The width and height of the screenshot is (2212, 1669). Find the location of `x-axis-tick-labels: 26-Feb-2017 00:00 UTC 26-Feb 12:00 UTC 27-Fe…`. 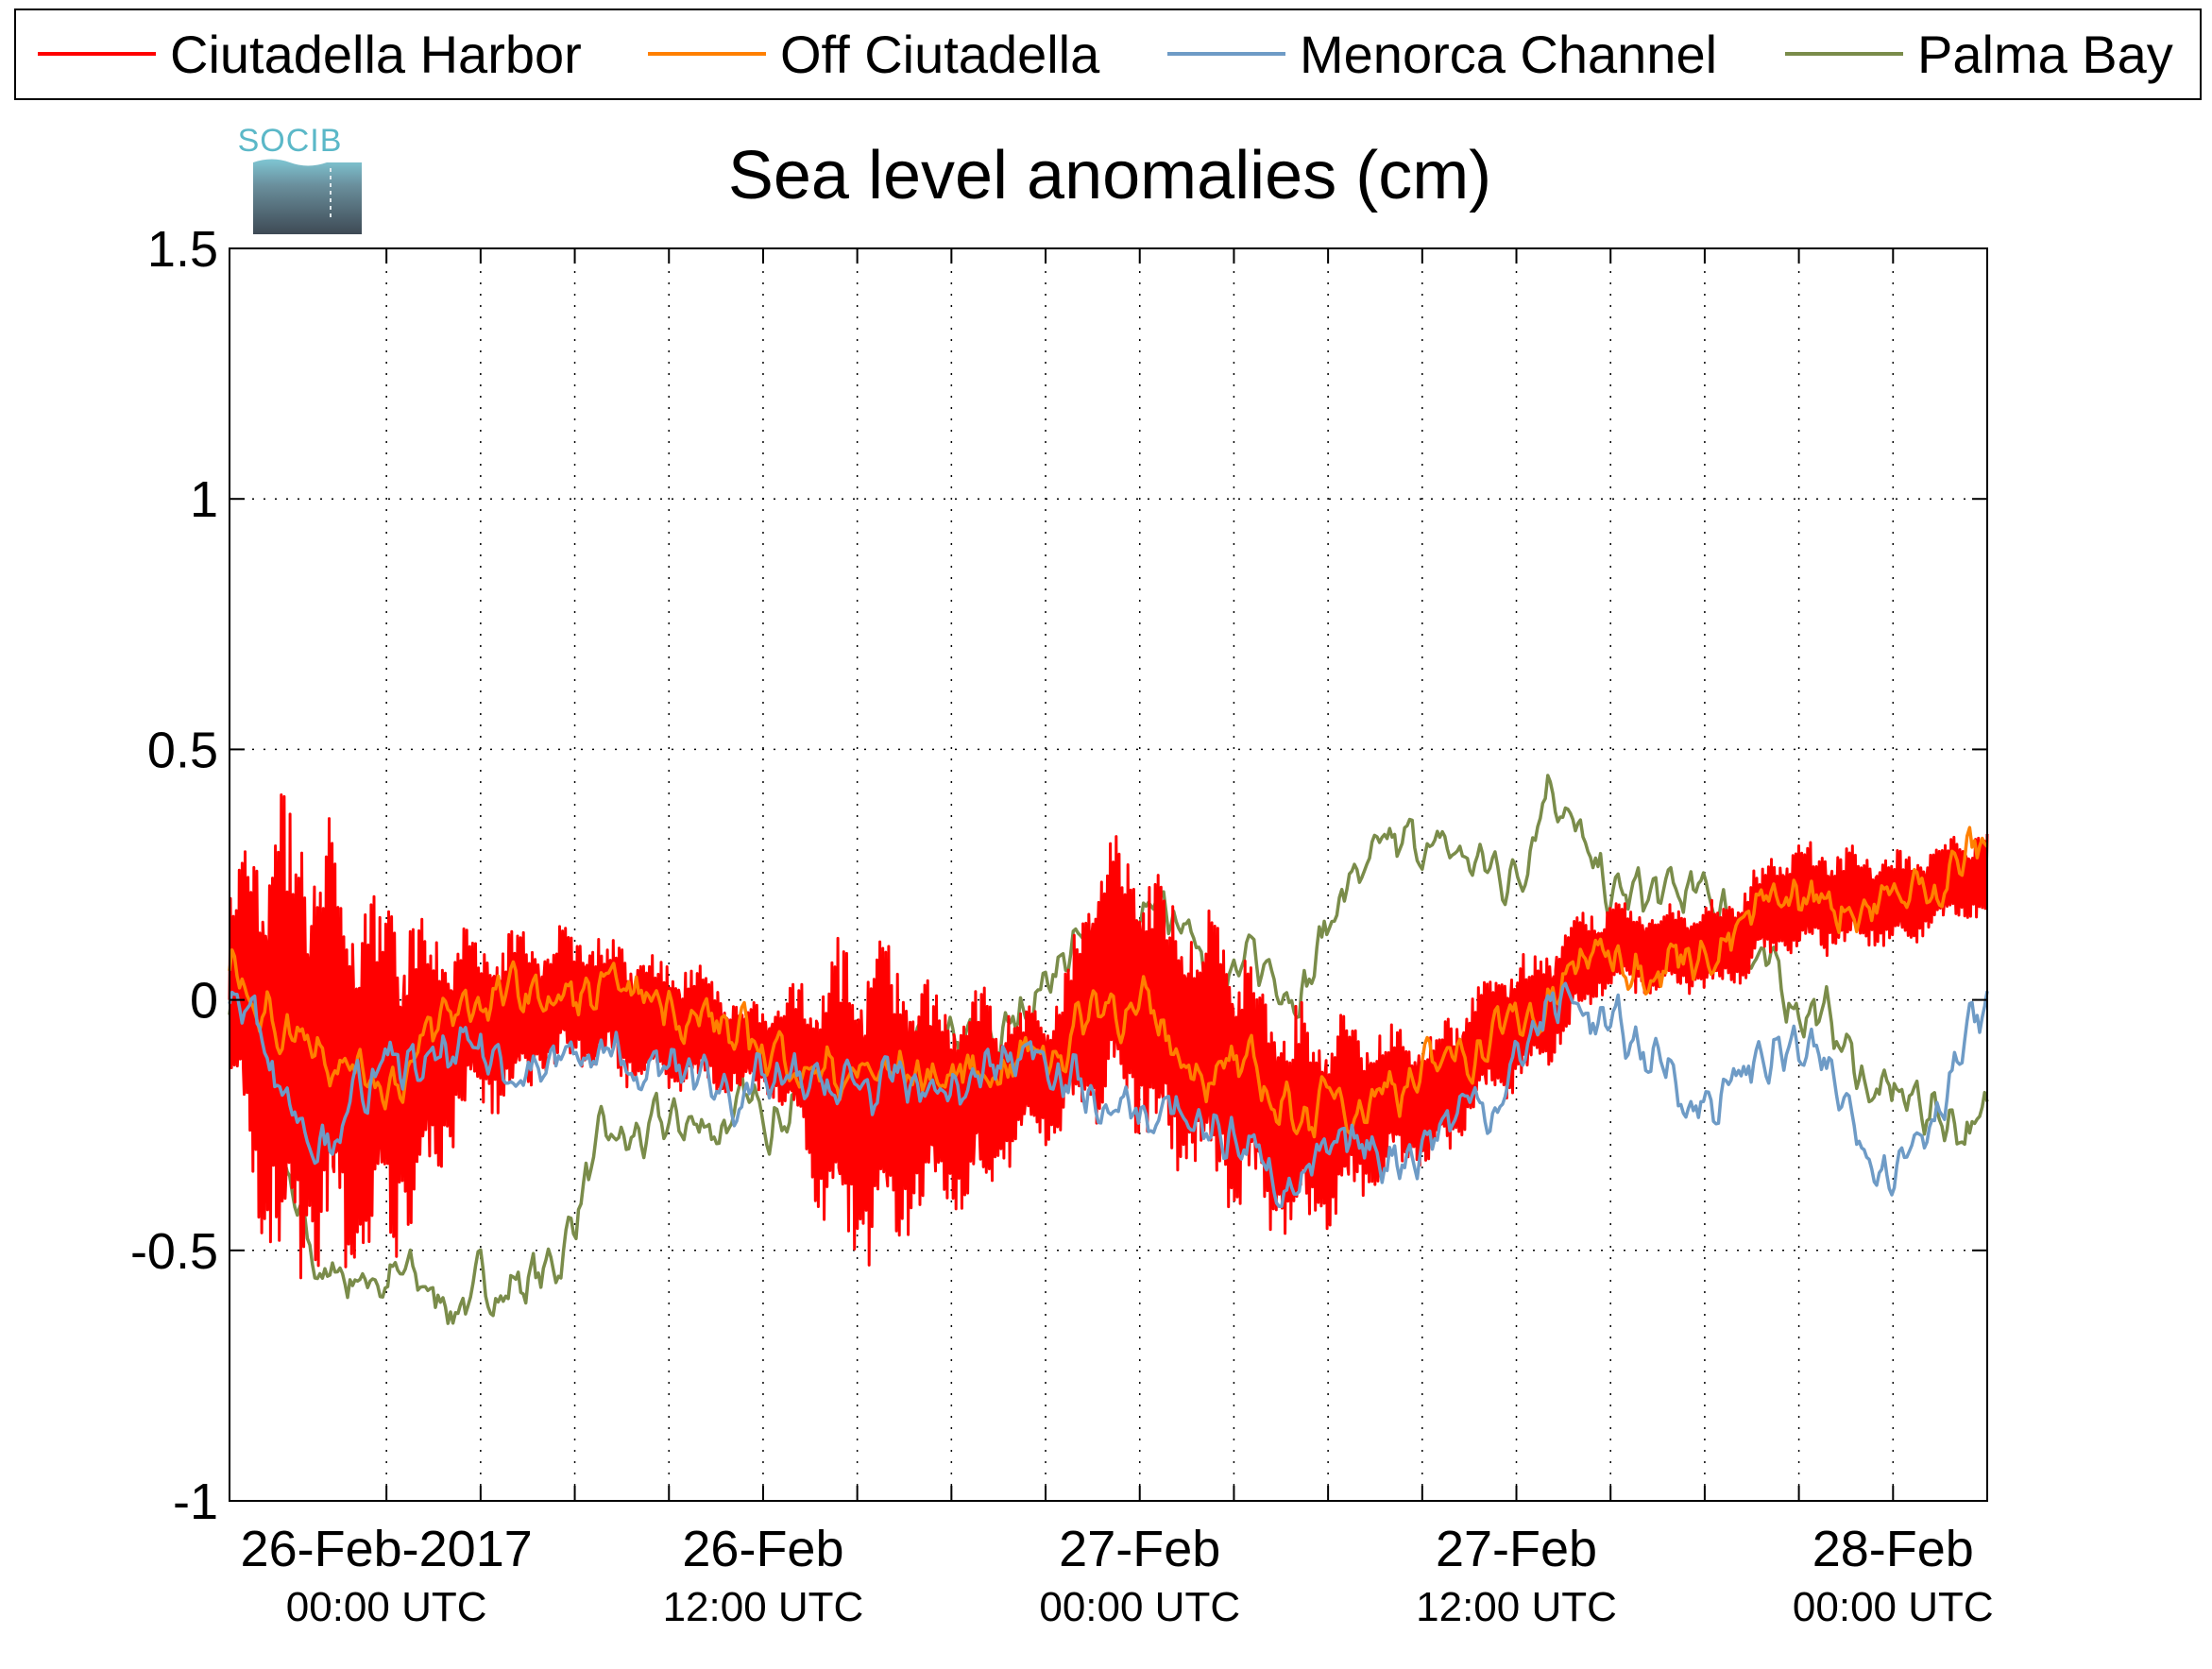

x-axis-tick-labels: 26-Feb-2017 00:00 UTC 26-Feb 12:00 UTC 27-Fe… is located at coordinates (1117, 1576).